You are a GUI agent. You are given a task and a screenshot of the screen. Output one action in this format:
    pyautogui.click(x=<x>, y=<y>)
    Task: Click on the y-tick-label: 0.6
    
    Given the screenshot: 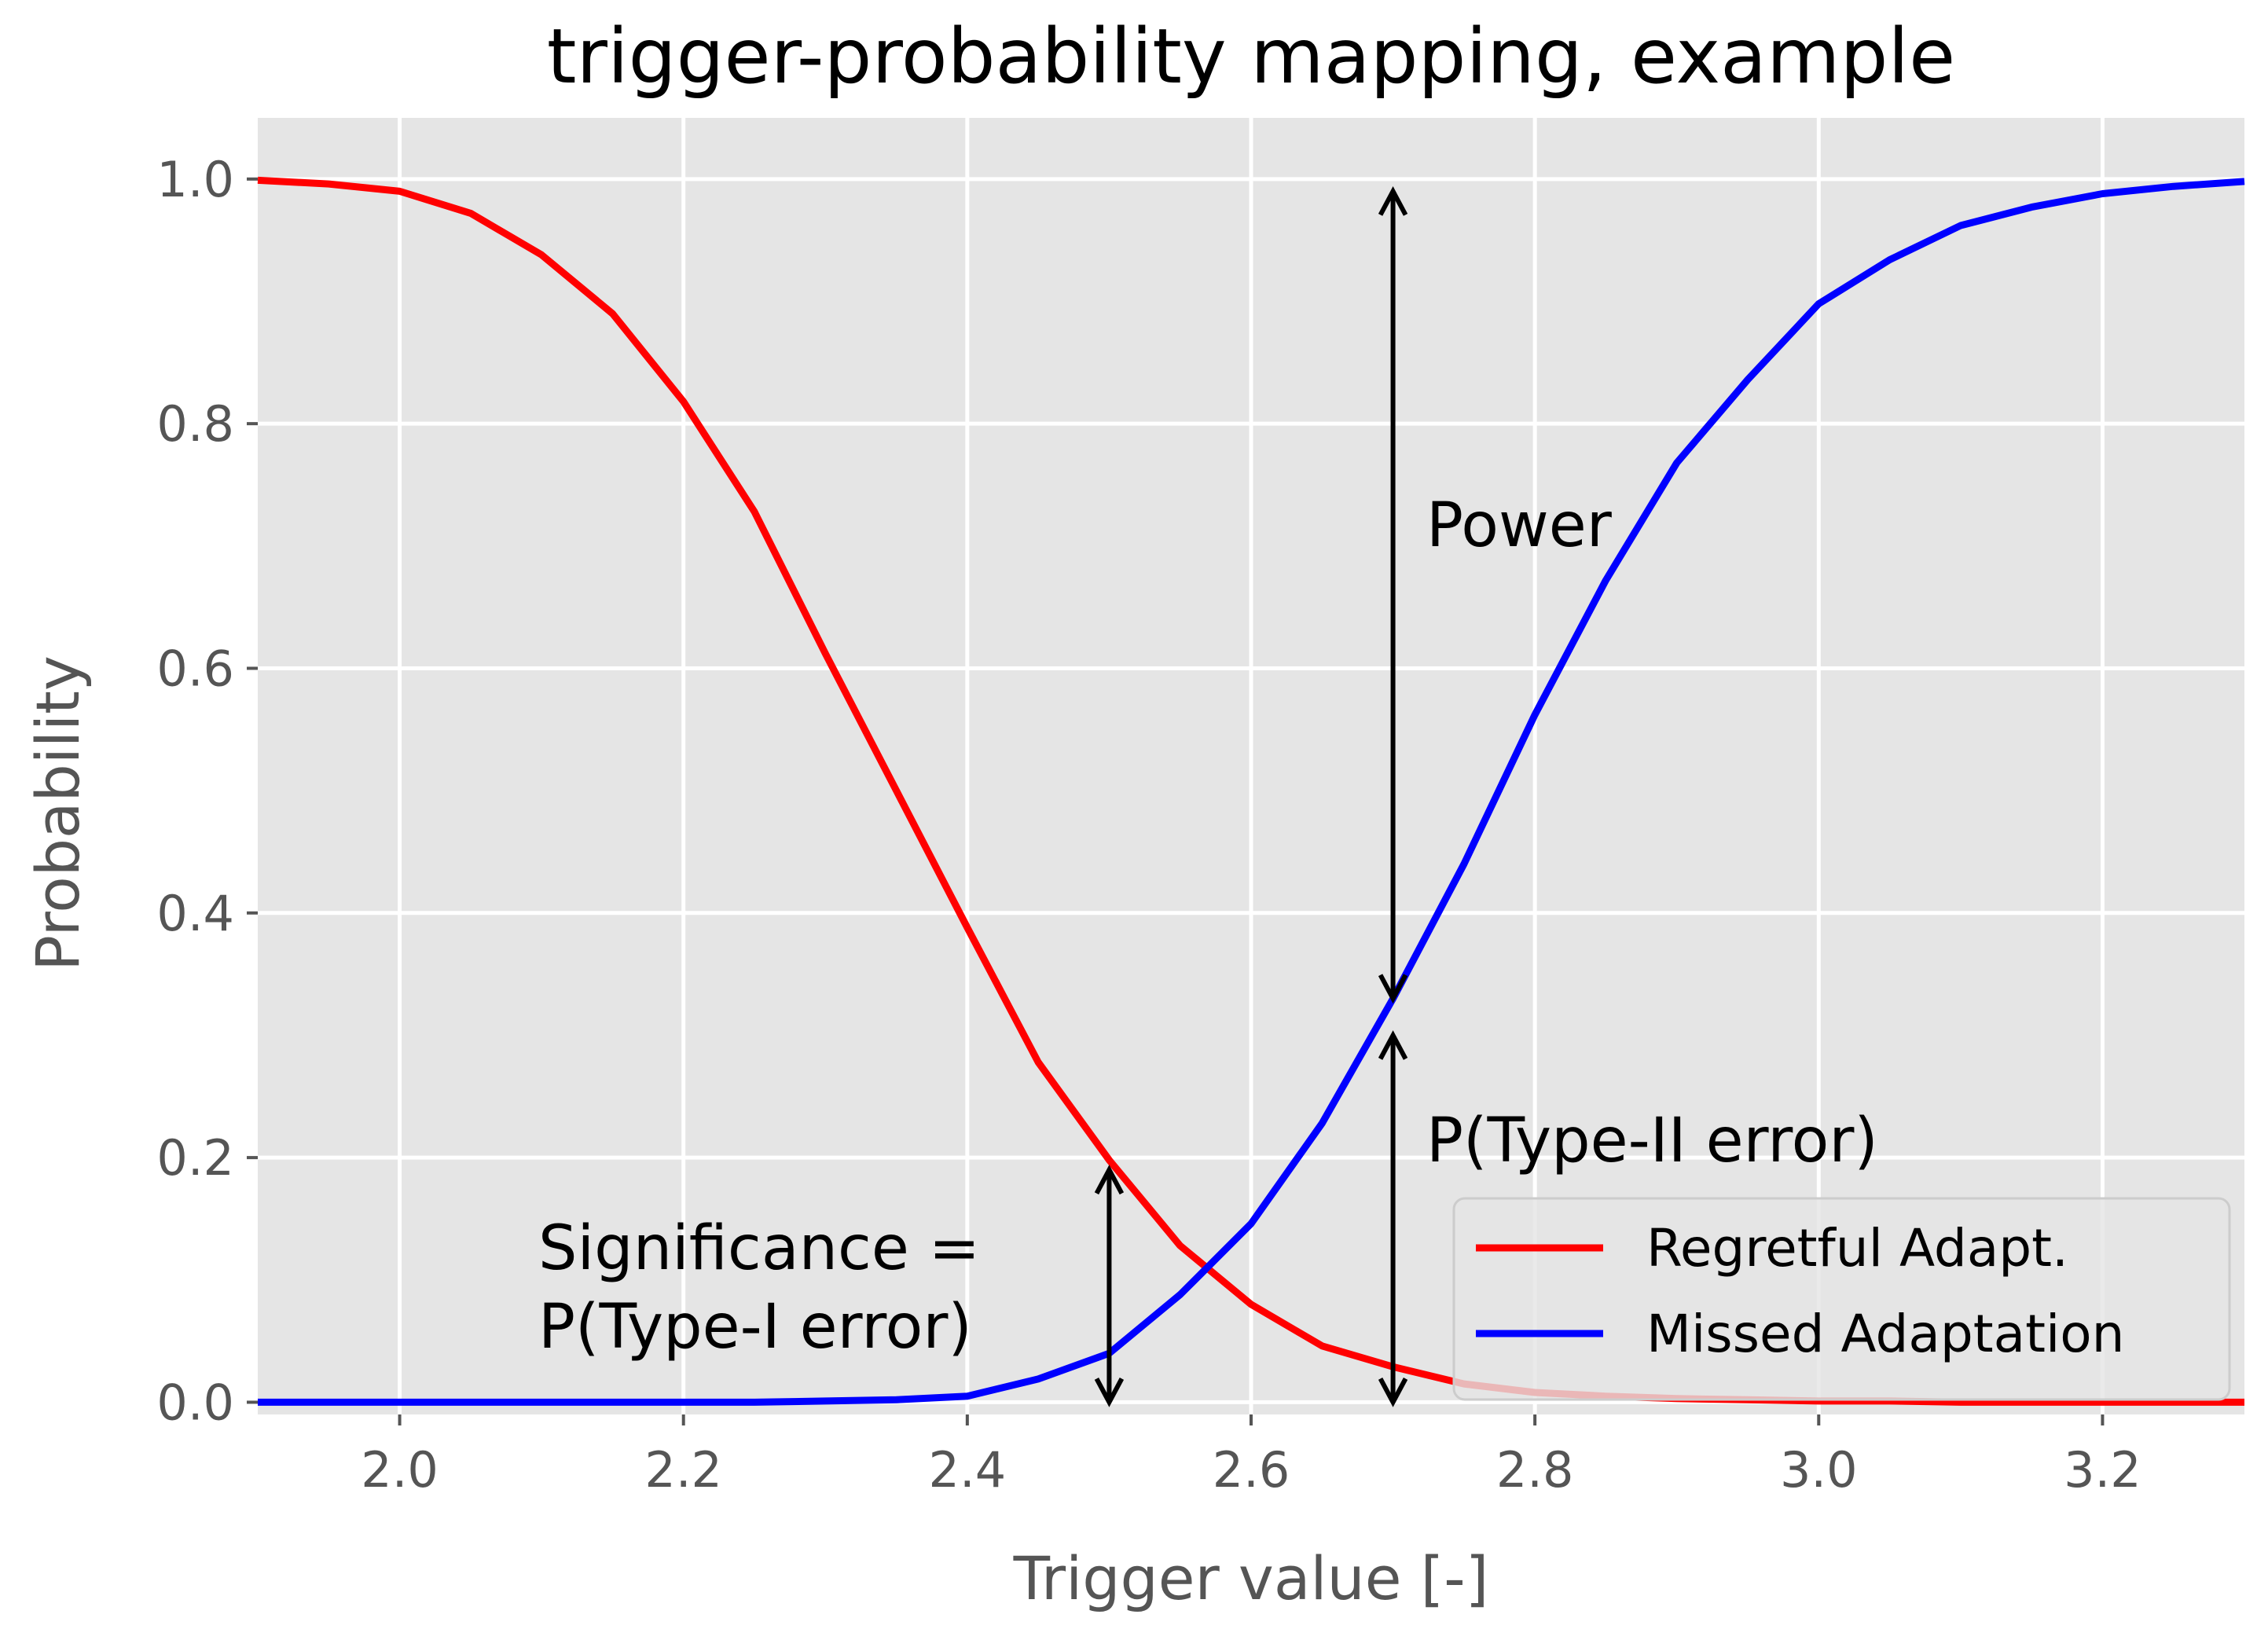 What is the action you would take?
    pyautogui.click(x=195, y=668)
    